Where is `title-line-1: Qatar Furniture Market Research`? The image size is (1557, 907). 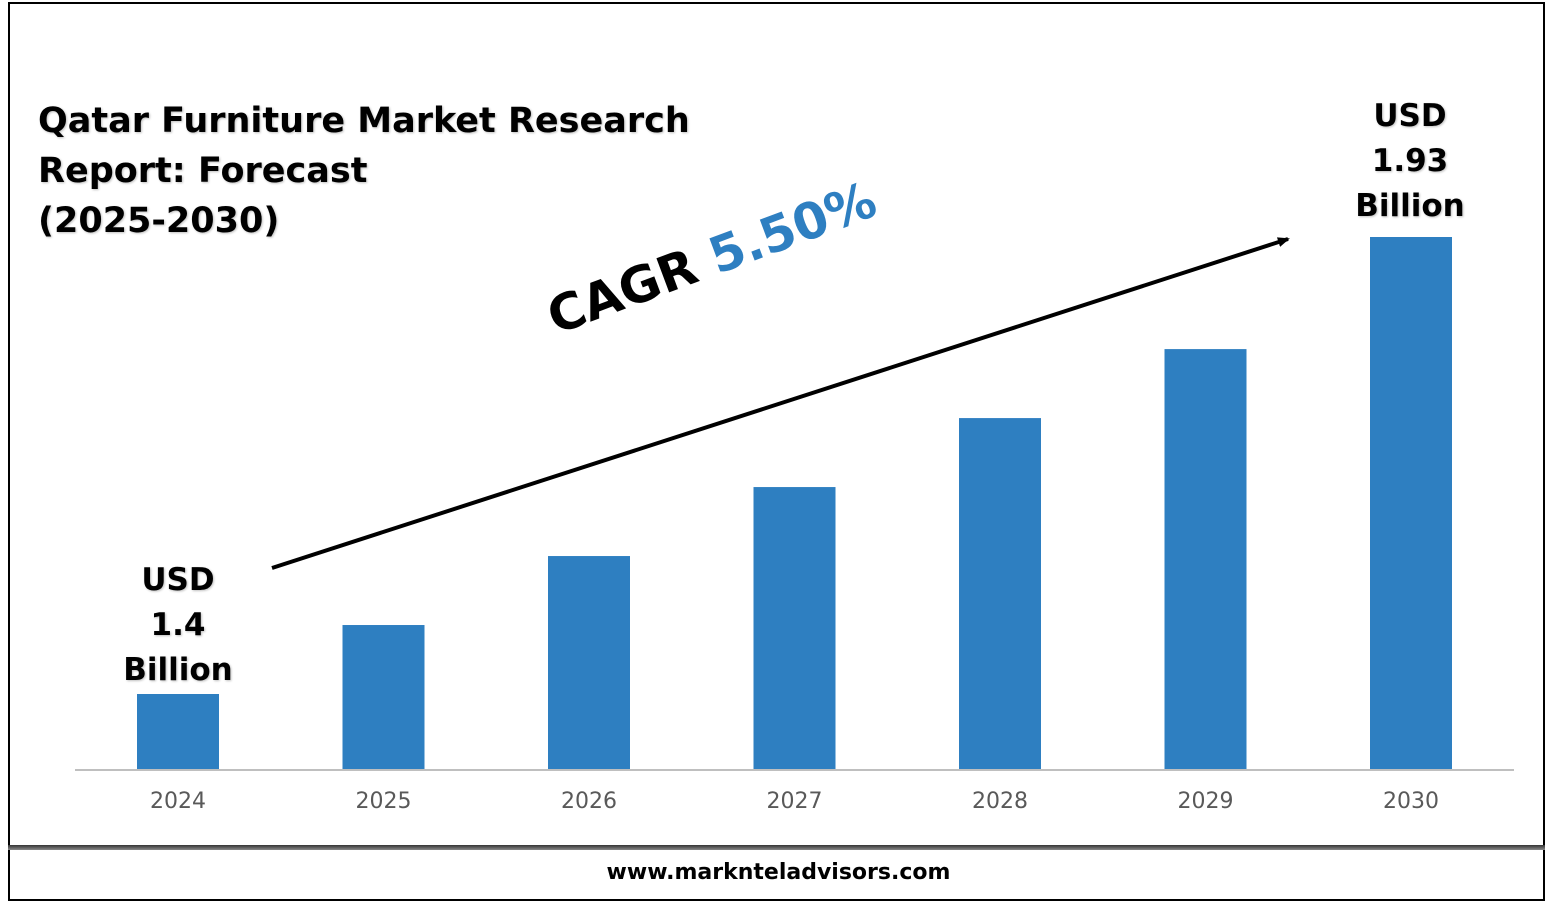 title-line-1: Qatar Furniture Market Research is located at coordinates (364, 121).